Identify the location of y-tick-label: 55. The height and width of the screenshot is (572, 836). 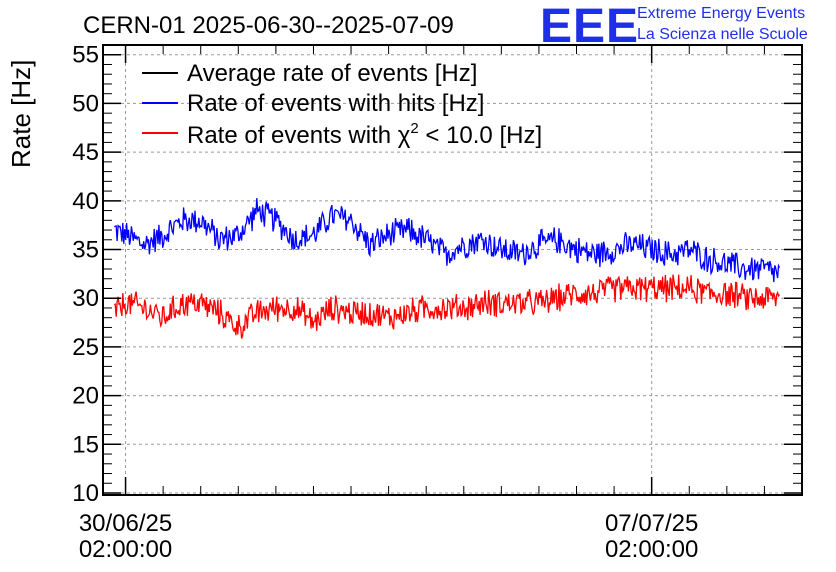
(85, 55).